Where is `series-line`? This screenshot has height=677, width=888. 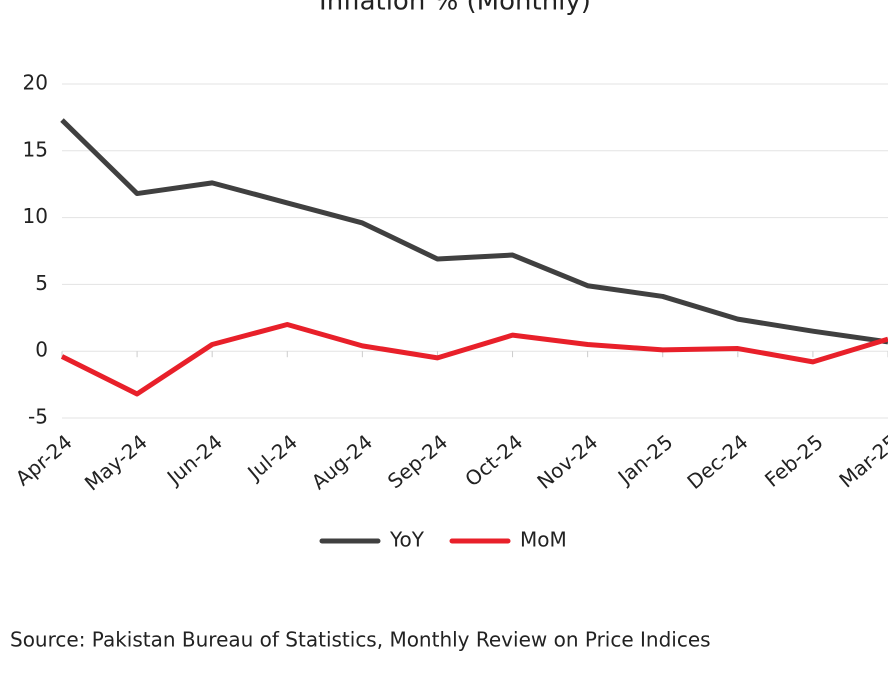 series-line is located at coordinates (474, 359).